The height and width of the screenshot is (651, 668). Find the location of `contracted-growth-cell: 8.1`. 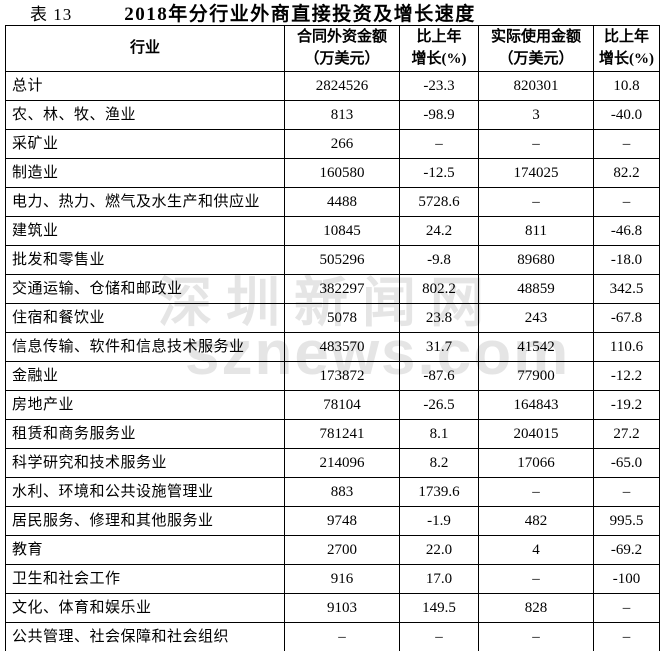

contracted-growth-cell: 8.1 is located at coordinates (439, 434).